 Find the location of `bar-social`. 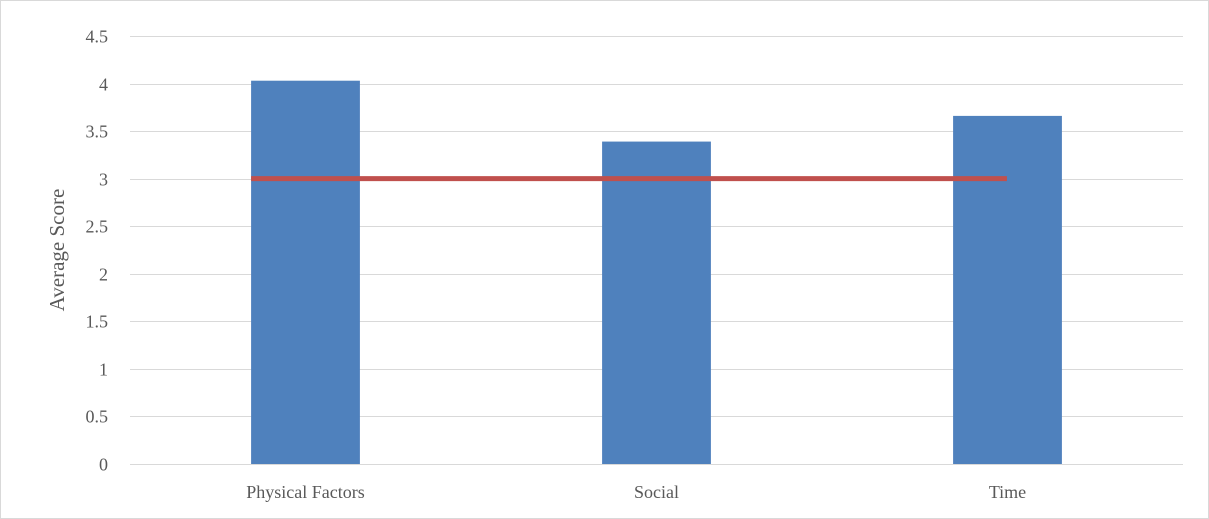

bar-social is located at coordinates (656, 302).